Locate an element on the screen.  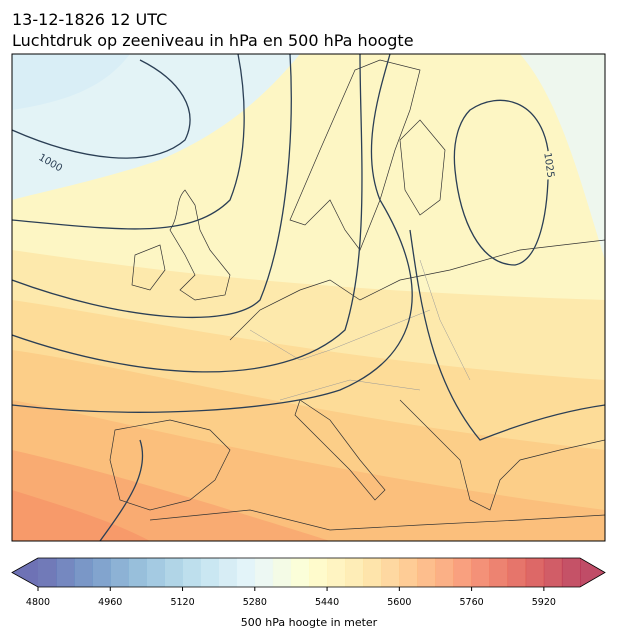
colorbar: 4800 4960 5120 5280 5440 5600 5760 5920 is located at coordinates (308, 582).